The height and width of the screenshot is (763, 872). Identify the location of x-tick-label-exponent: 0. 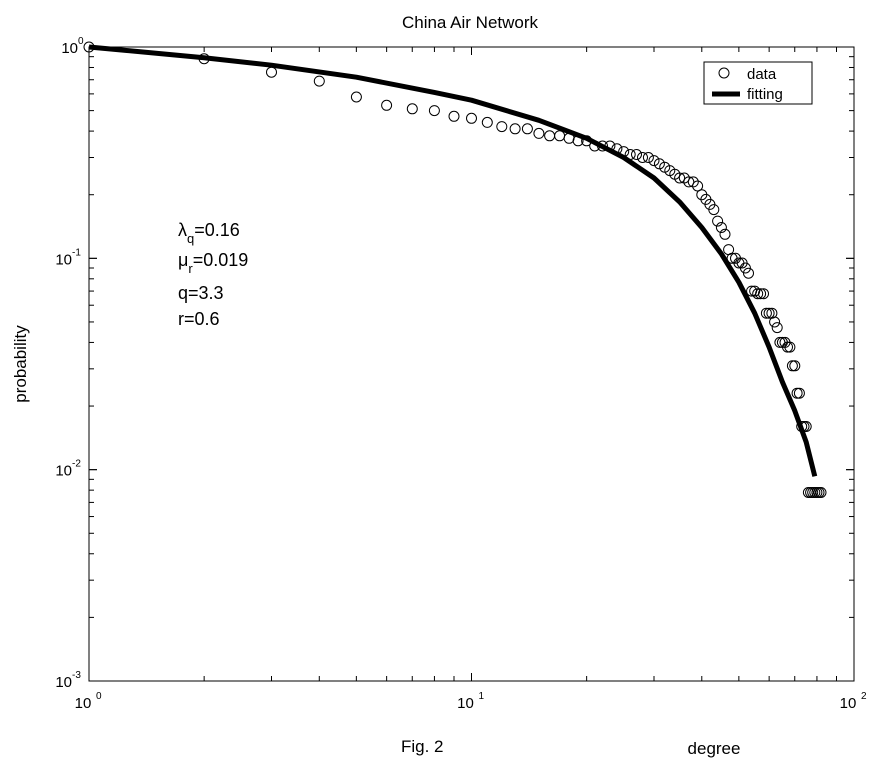
(99, 696).